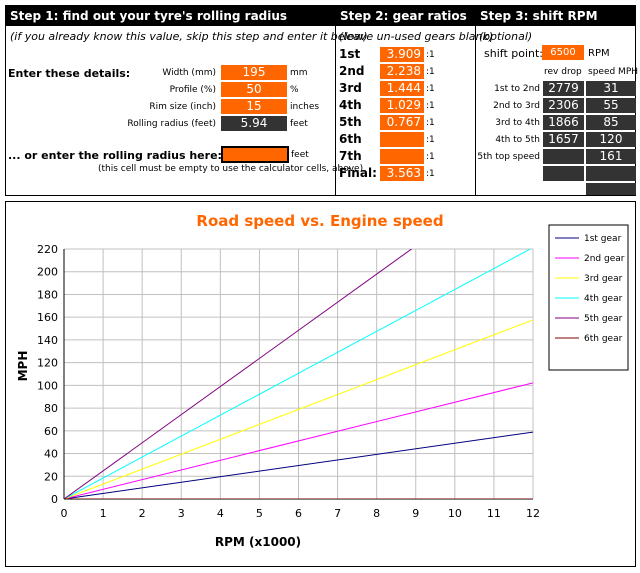 The image size is (640, 573). What do you see at coordinates (430, 123) in the screenshot?
I see `gear-5th-suffix: :1` at bounding box center [430, 123].